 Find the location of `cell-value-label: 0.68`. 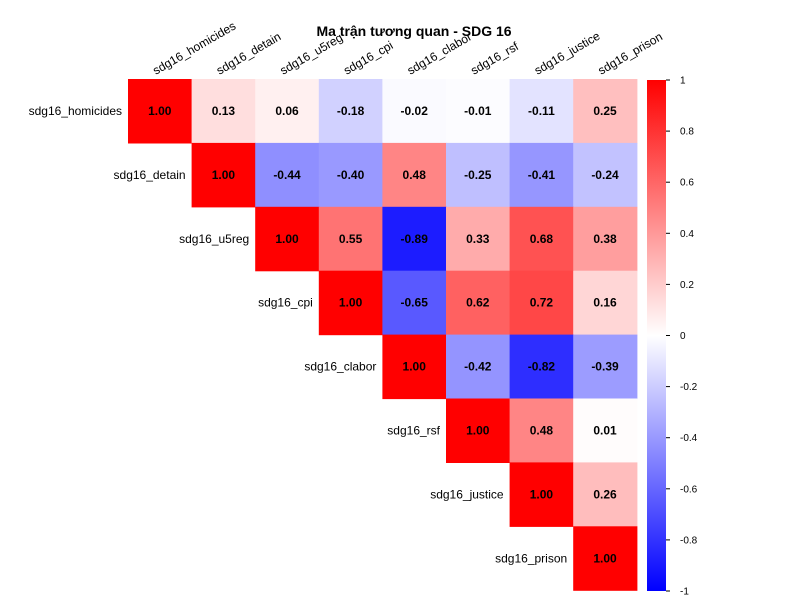

cell-value-label: 0.68 is located at coordinates (542, 239).